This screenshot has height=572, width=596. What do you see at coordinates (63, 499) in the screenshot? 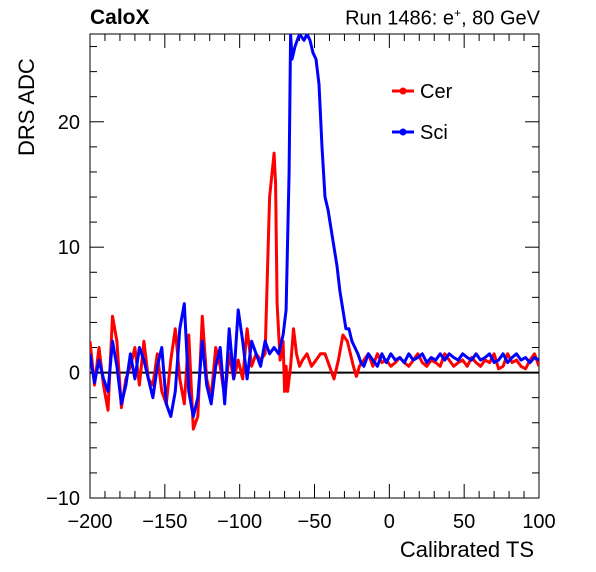
I see `y-tick-label: −10` at bounding box center [63, 499].